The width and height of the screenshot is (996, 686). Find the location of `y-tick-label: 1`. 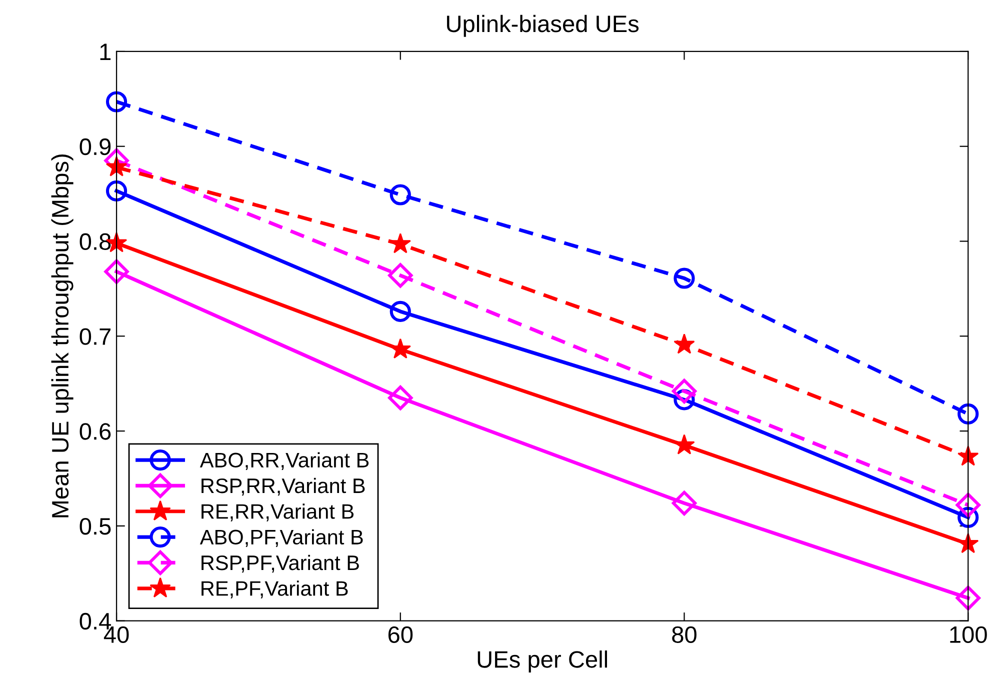

y-tick-label: 1 is located at coordinates (105, 52).